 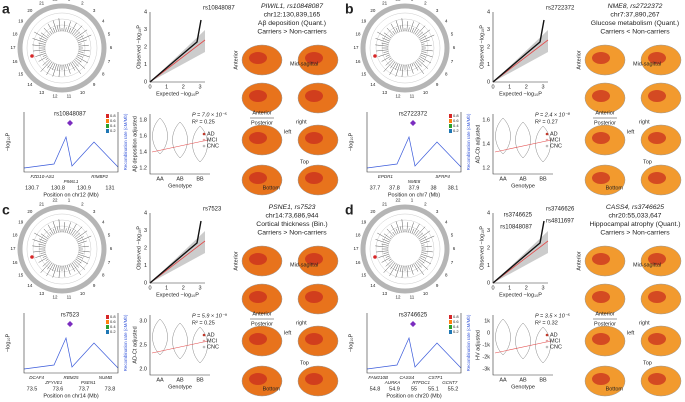 I want to click on r2-label: 0.4, so click(x=456, y=125).